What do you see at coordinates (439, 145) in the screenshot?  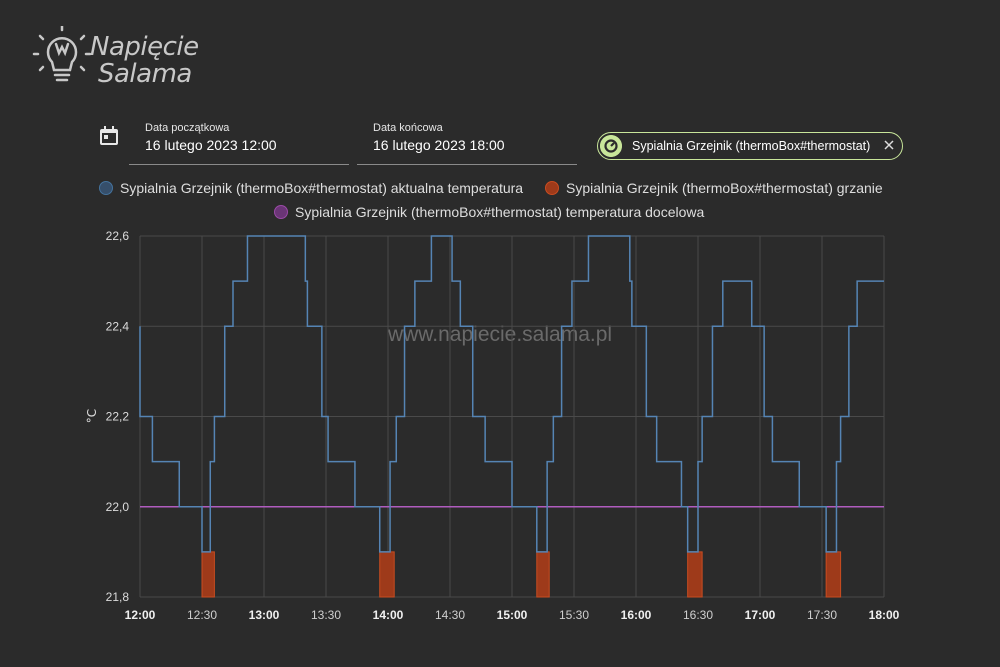 I see `end-date-value: 16 lutego 2023 18:00` at bounding box center [439, 145].